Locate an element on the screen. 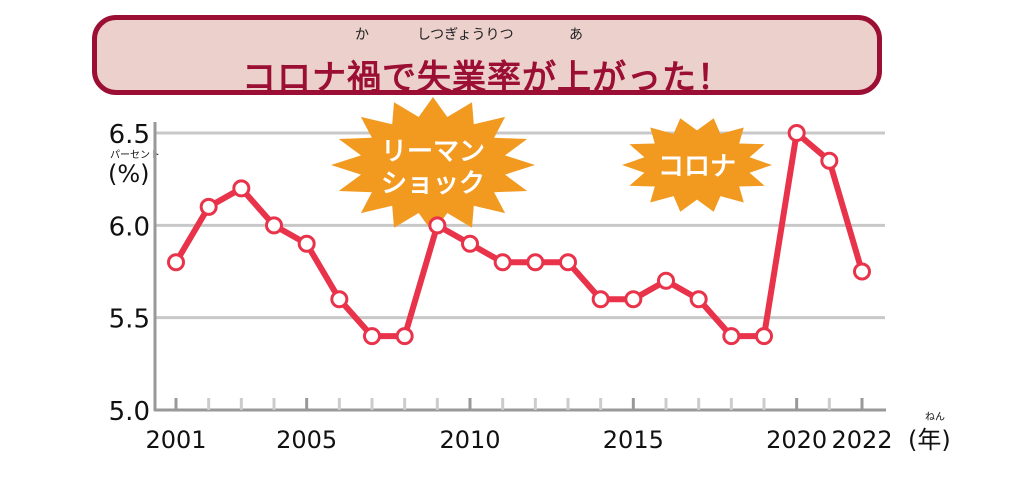 This screenshot has width=1024, height=481. annotation-label: コロナ is located at coordinates (697, 167).